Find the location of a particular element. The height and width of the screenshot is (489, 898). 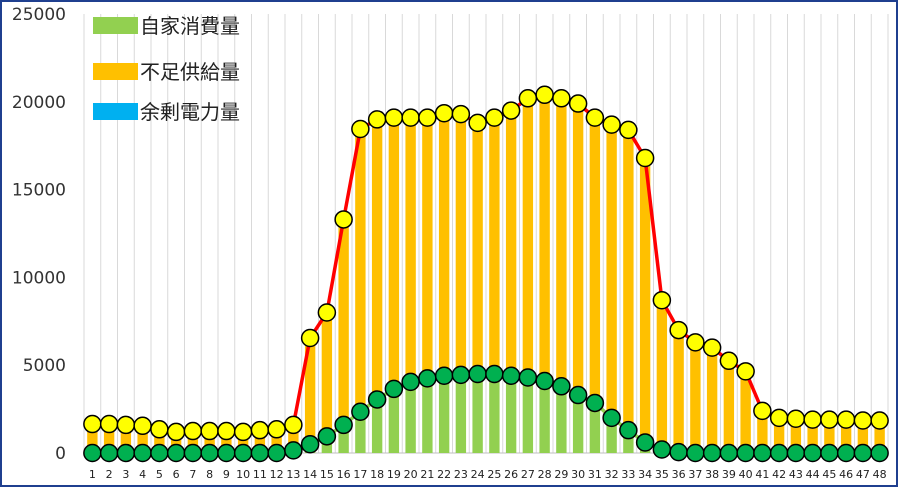

legend-swatch-surplus-power is located at coordinates (115, 111).